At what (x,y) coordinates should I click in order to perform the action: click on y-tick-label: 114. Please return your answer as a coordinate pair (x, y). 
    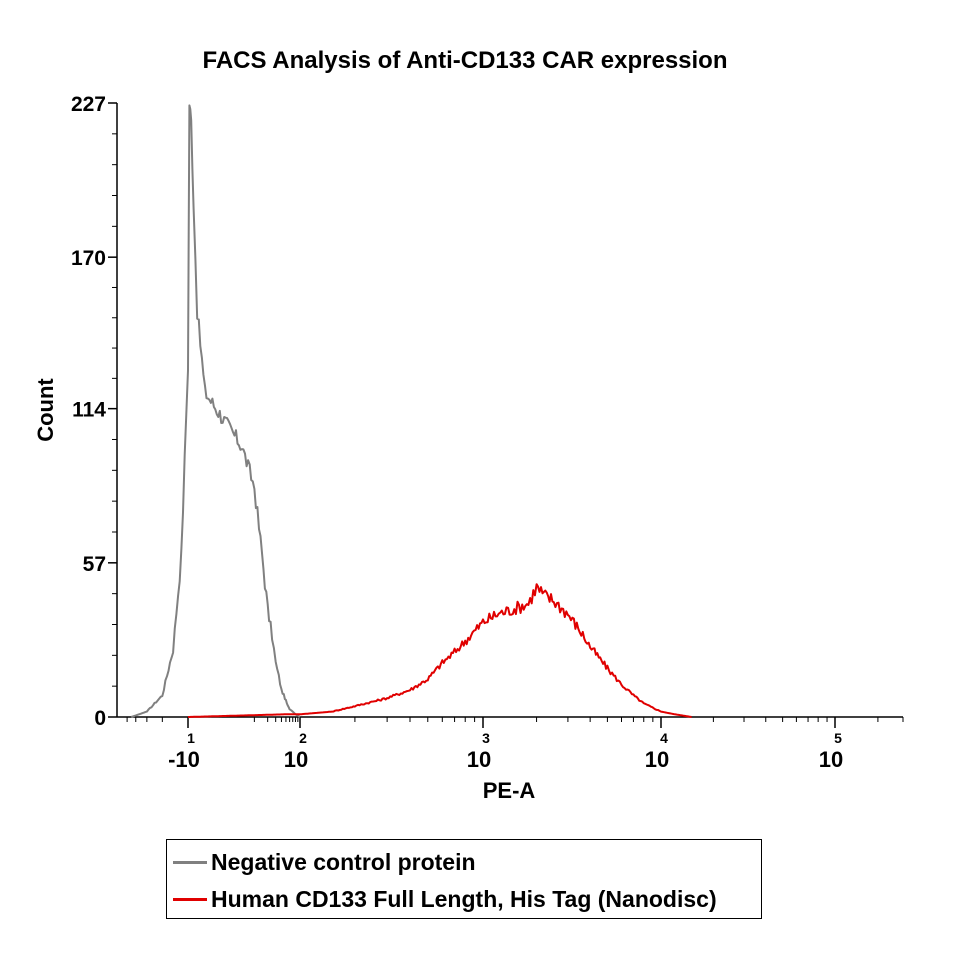
    Looking at the image, I should click on (89, 410).